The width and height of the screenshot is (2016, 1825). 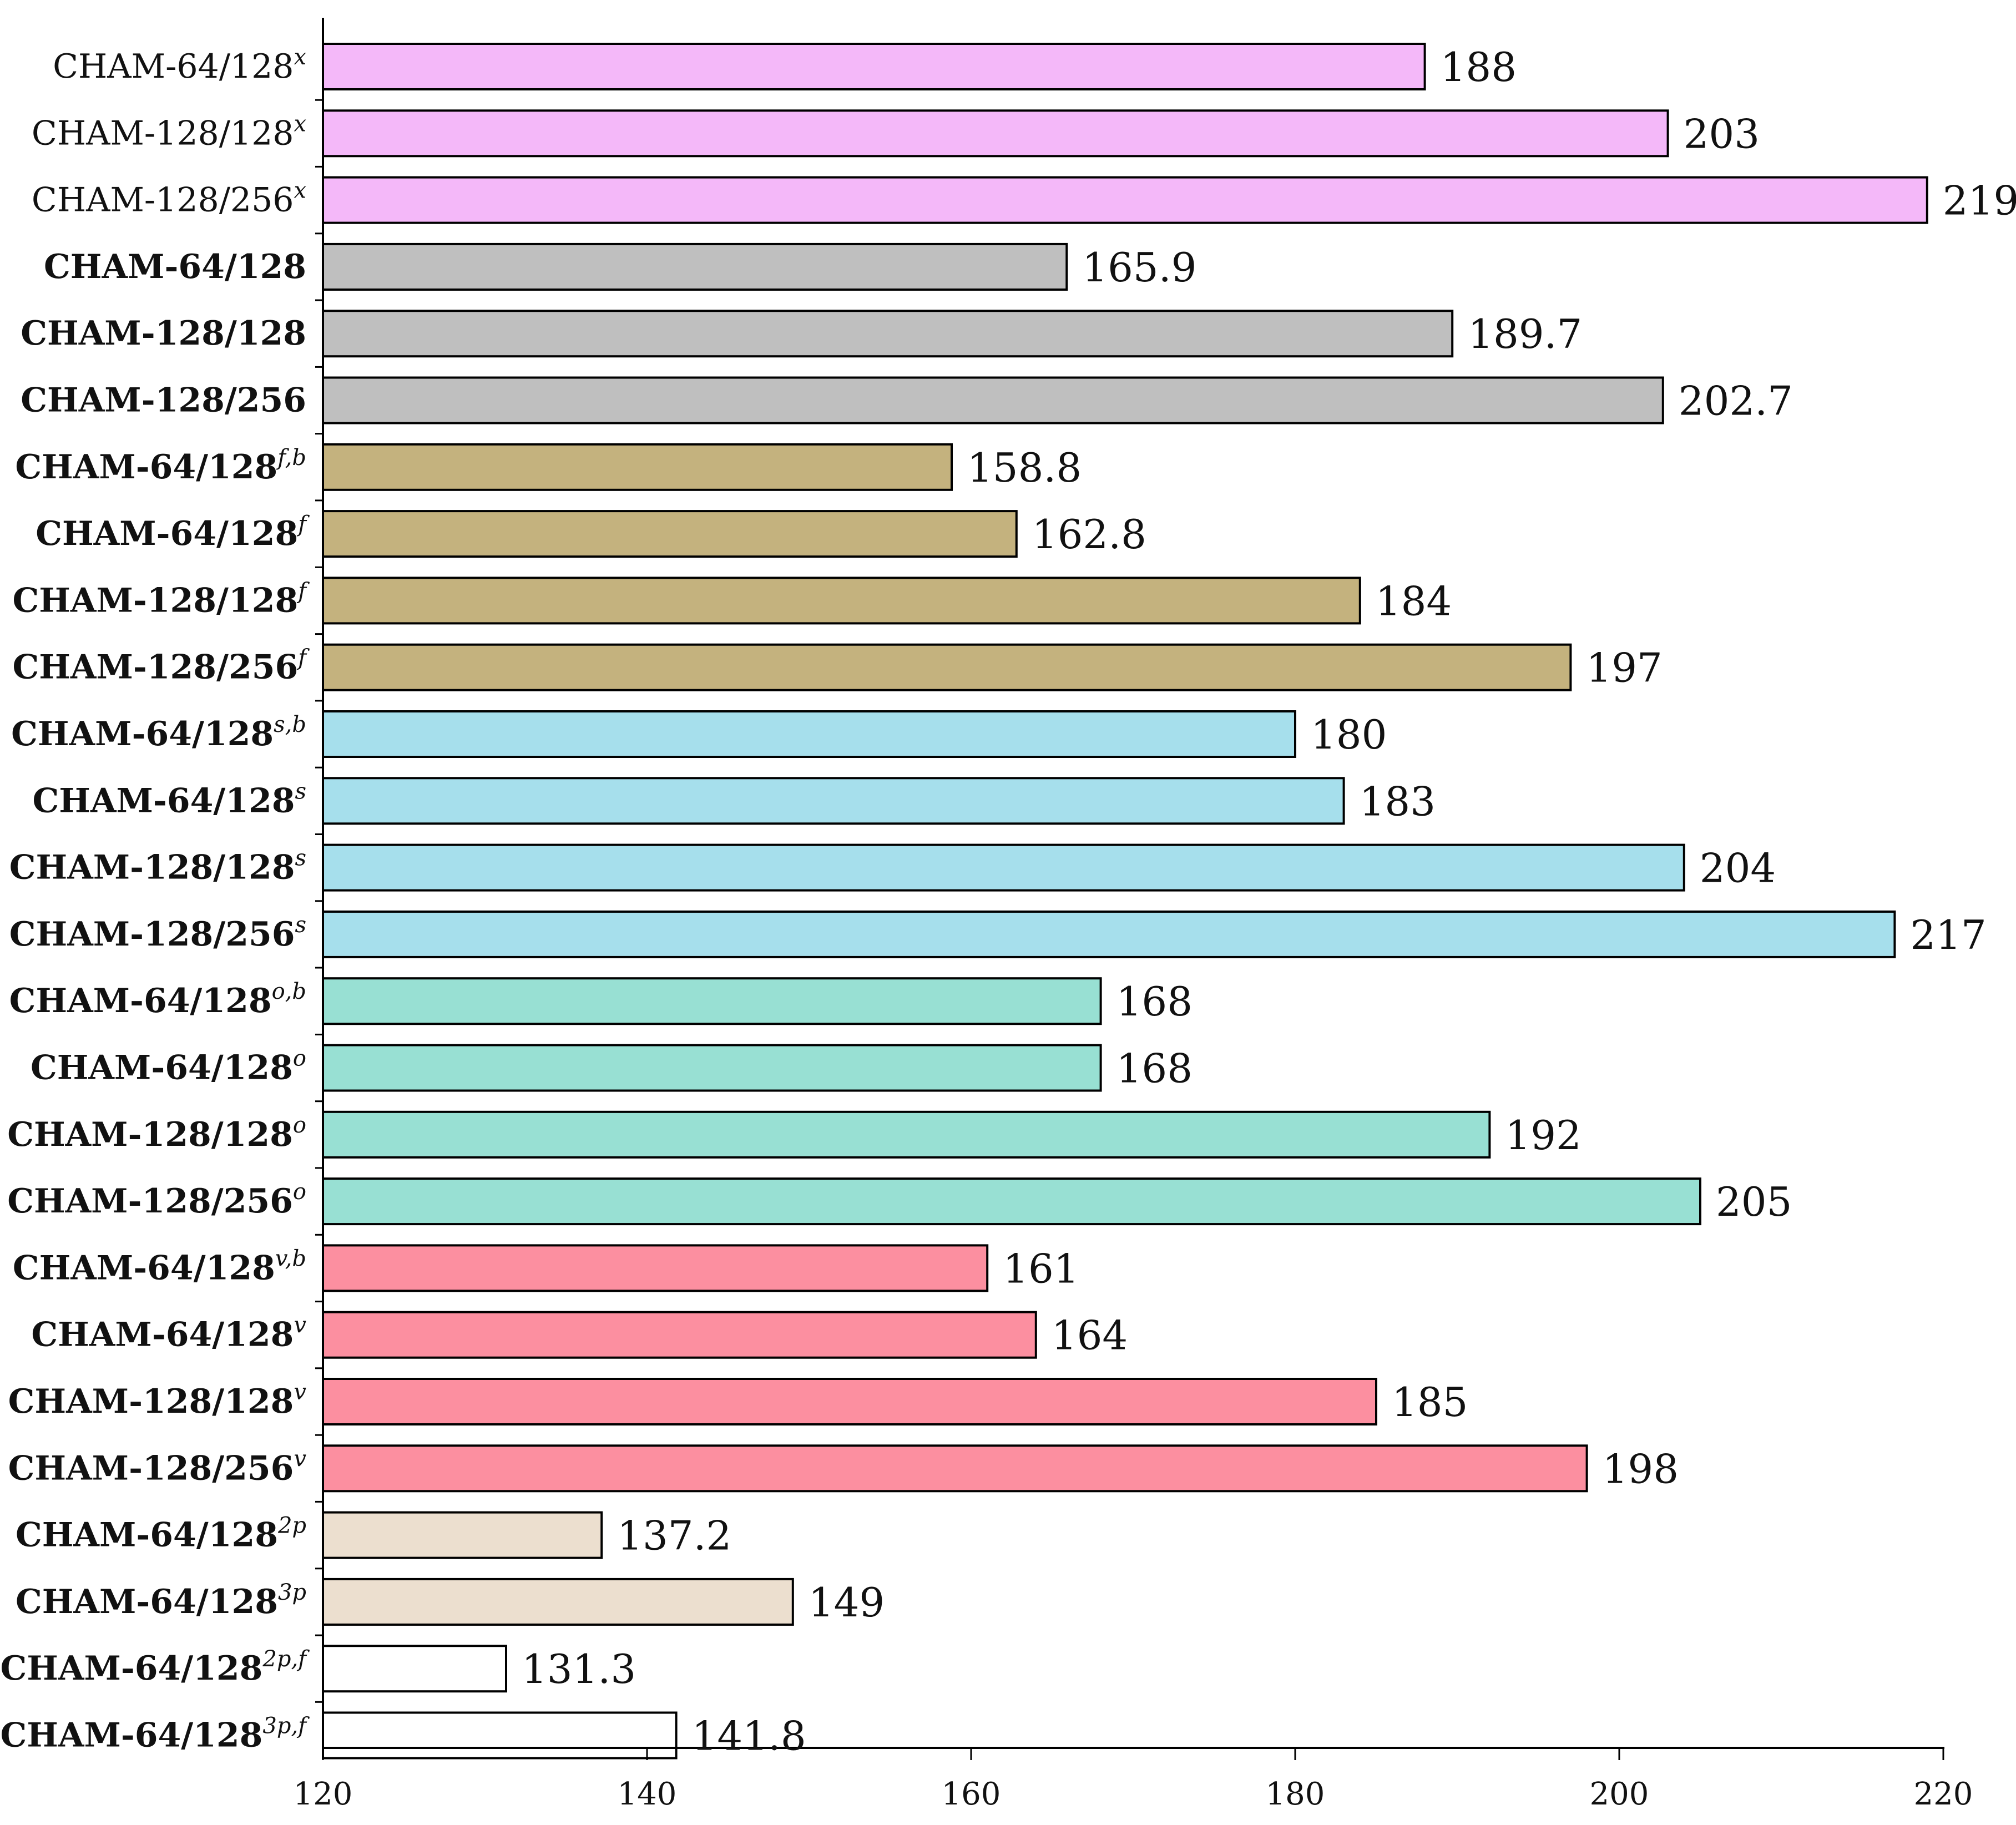 I want to click on category-label-superscript: f,b, so click(x=291, y=458).